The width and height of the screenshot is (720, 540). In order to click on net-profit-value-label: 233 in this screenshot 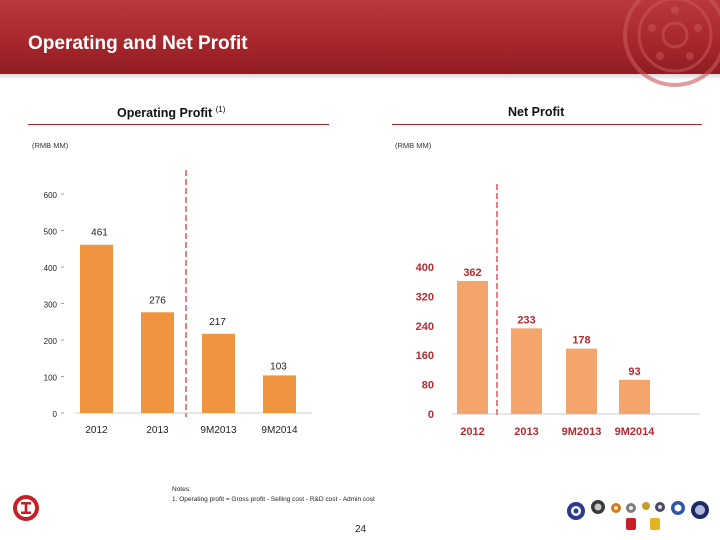, I will do `click(526, 320)`.